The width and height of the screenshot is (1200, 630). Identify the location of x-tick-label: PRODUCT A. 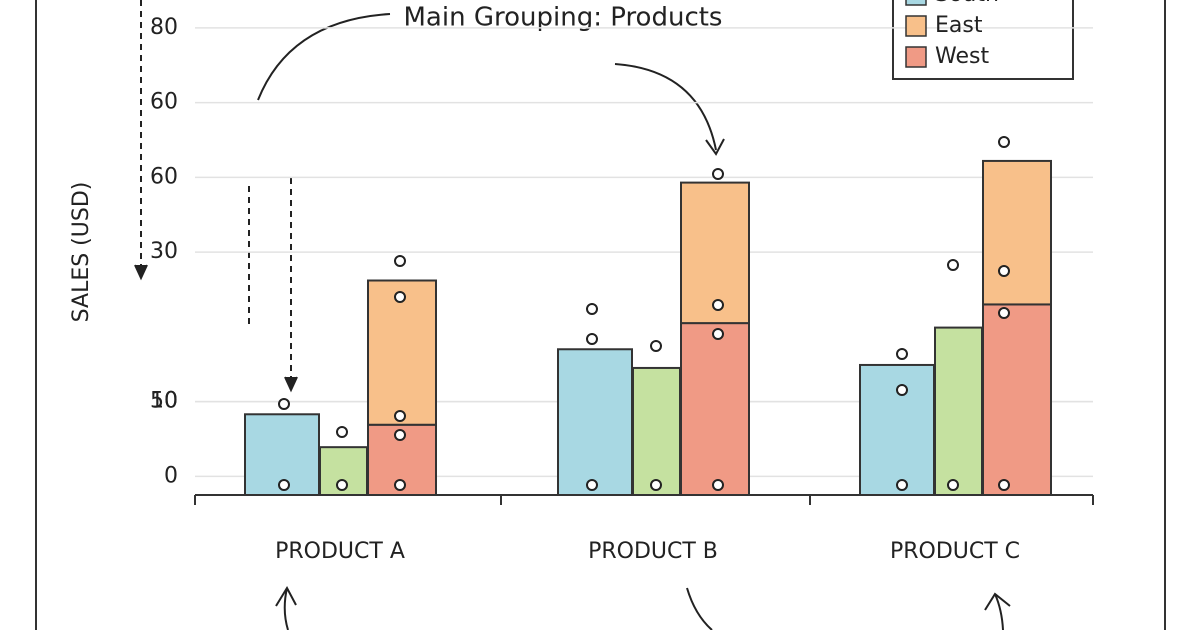
(340, 551).